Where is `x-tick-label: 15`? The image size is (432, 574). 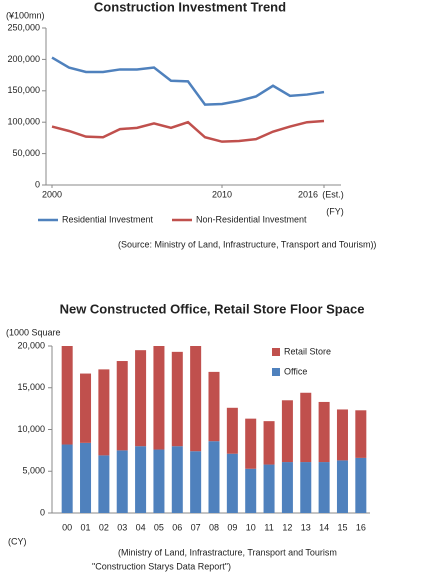
x-tick-label: 15 is located at coordinates (342, 527).